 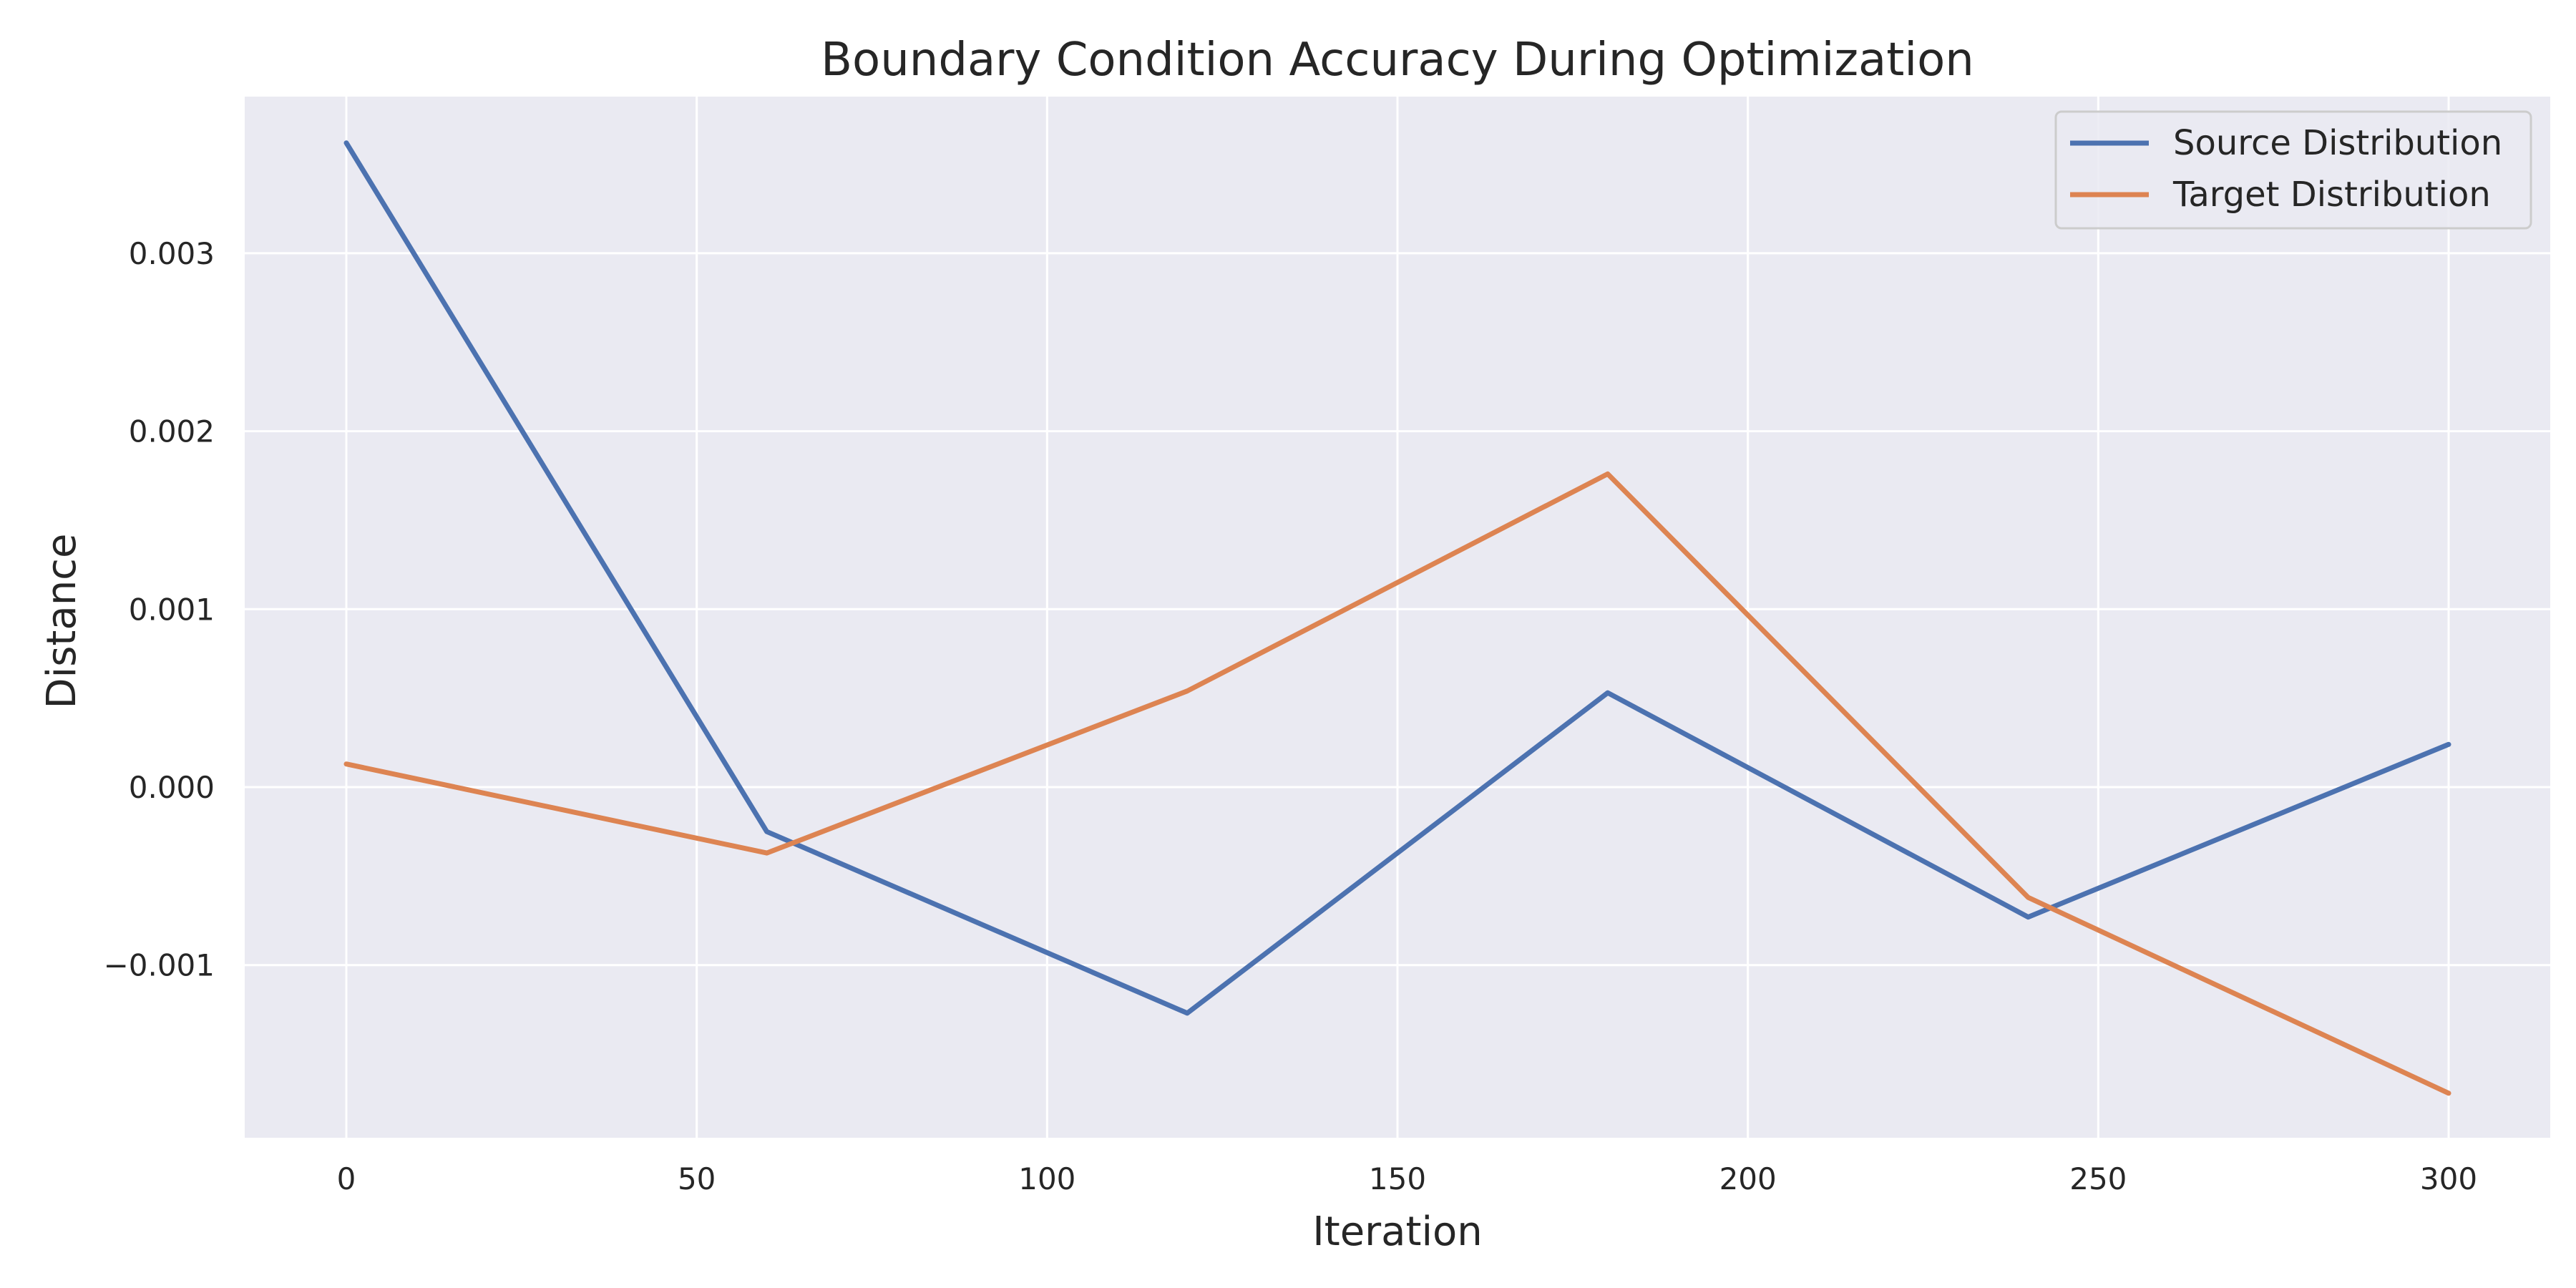 I want to click on x-tick-label: 0, so click(x=346, y=1178).